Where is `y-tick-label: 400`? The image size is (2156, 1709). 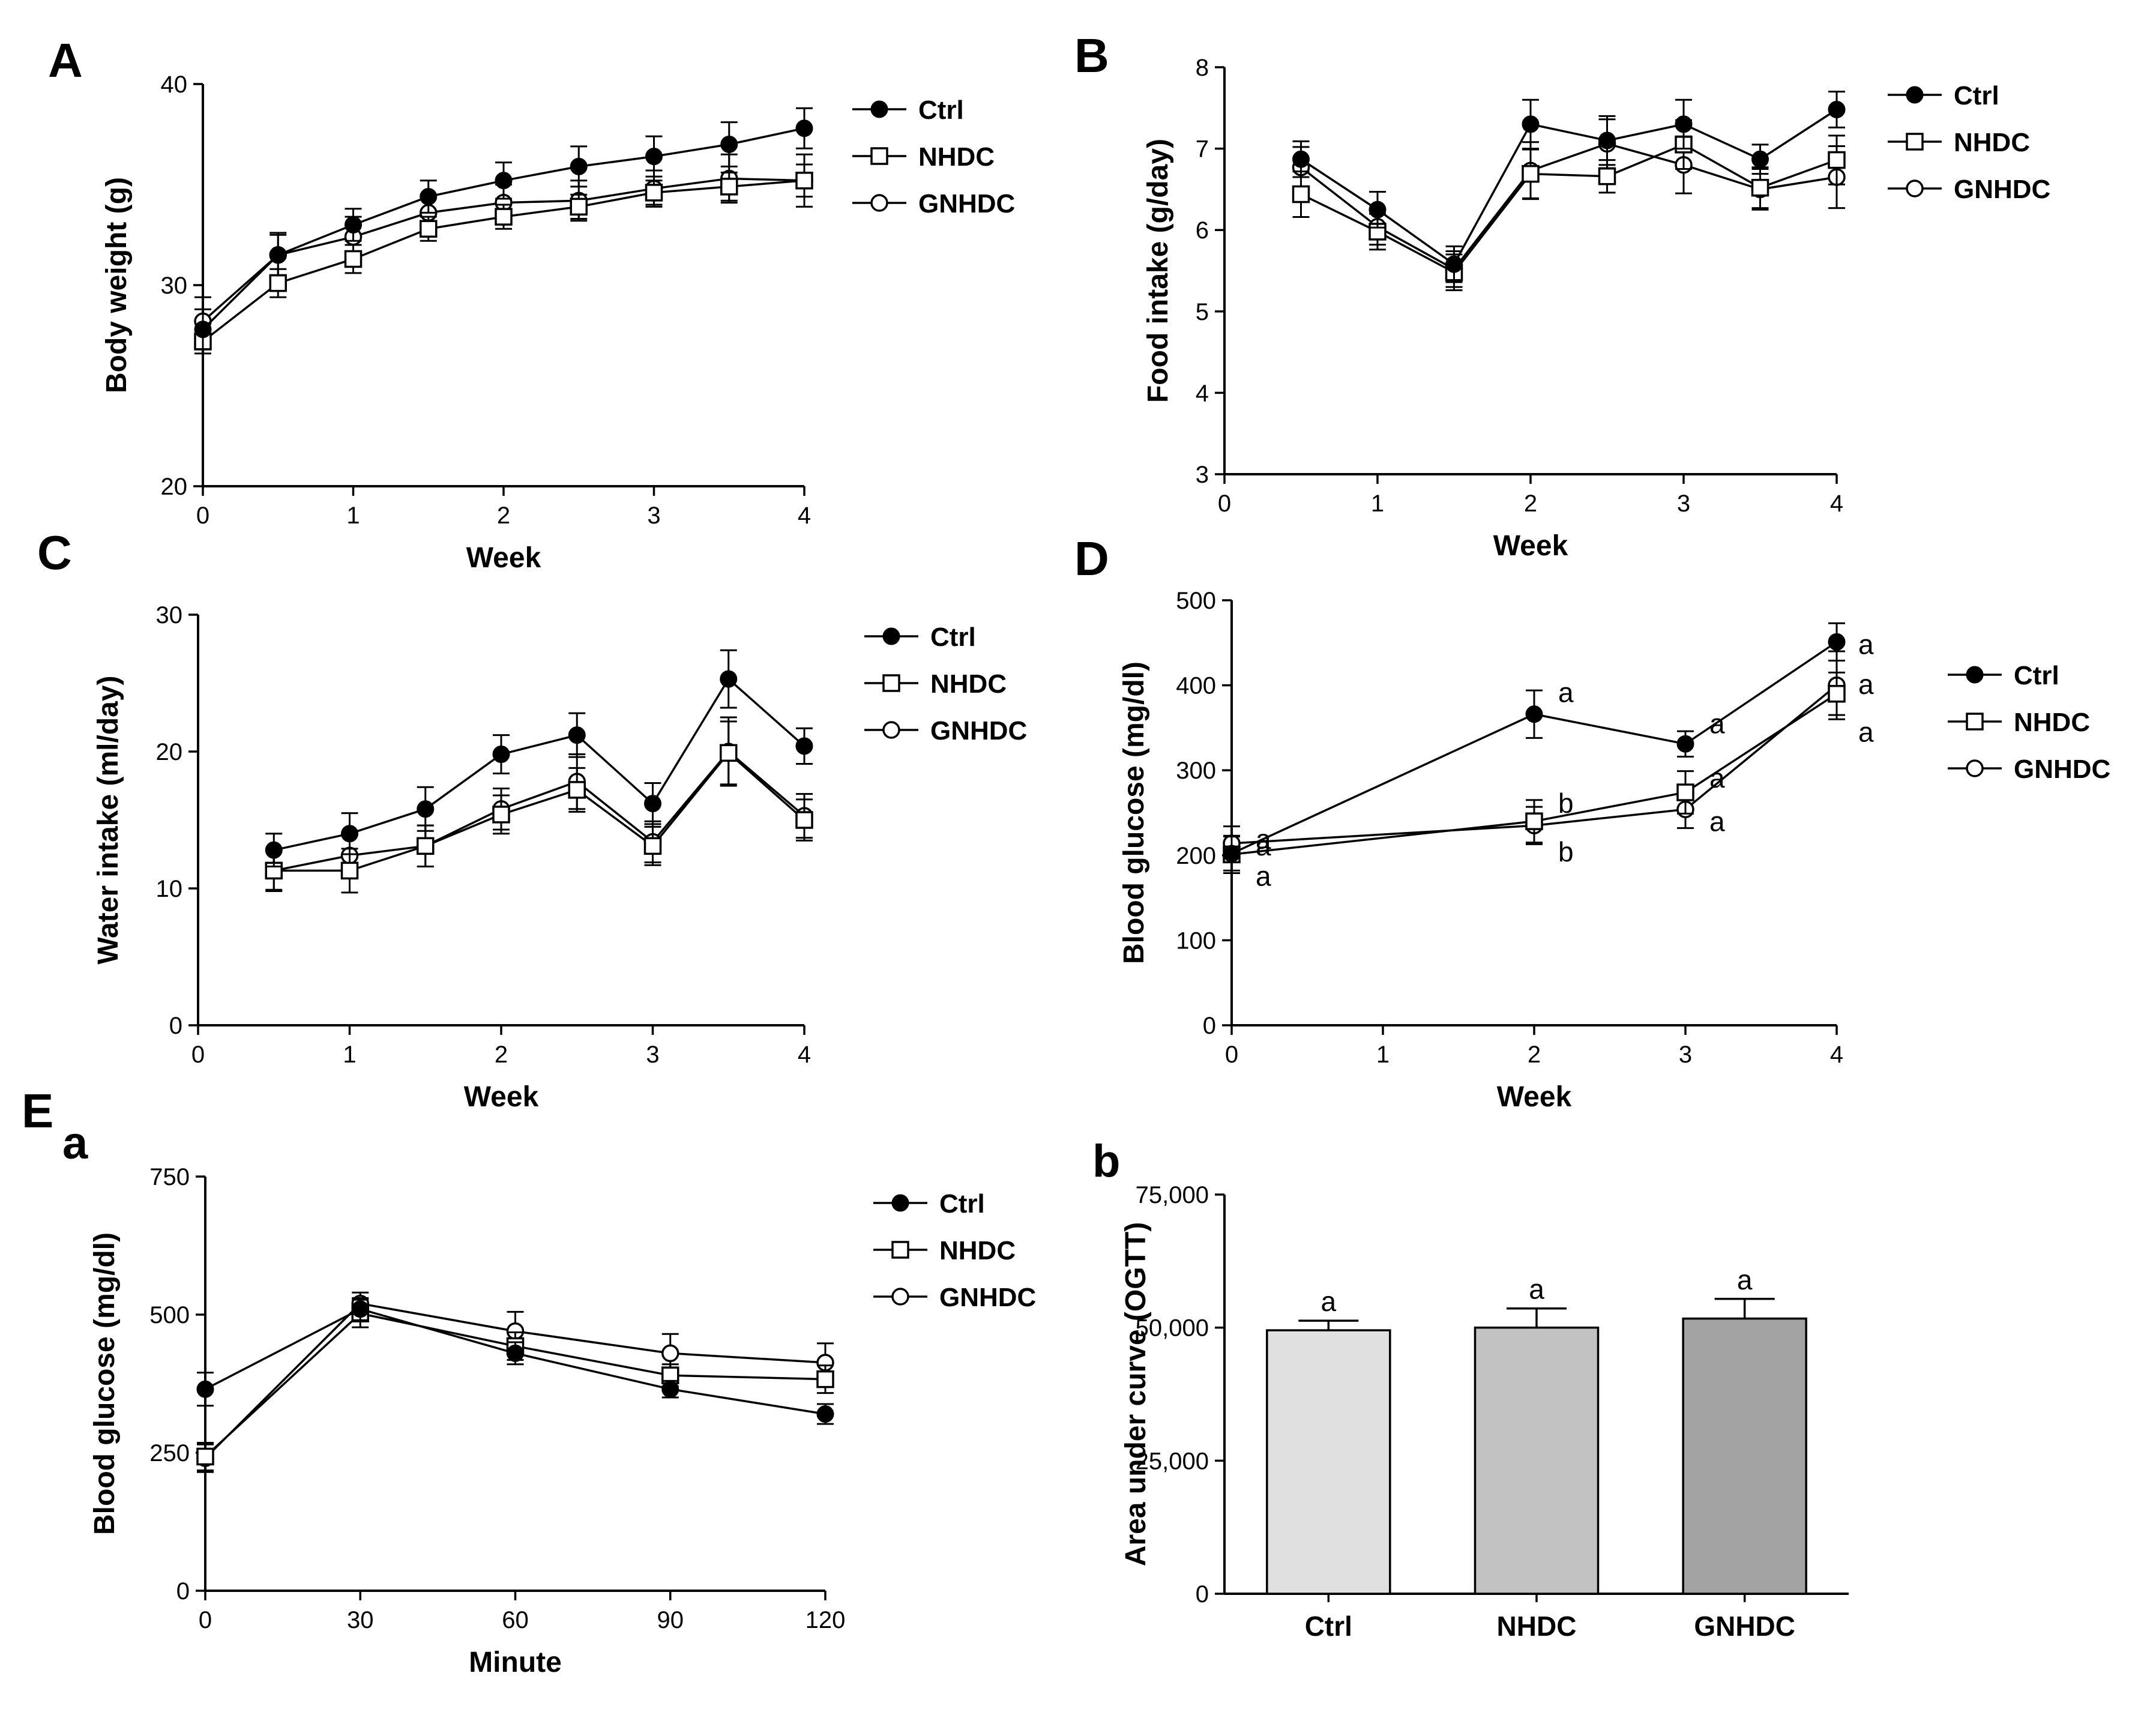
y-tick-label: 400 is located at coordinates (1196, 686).